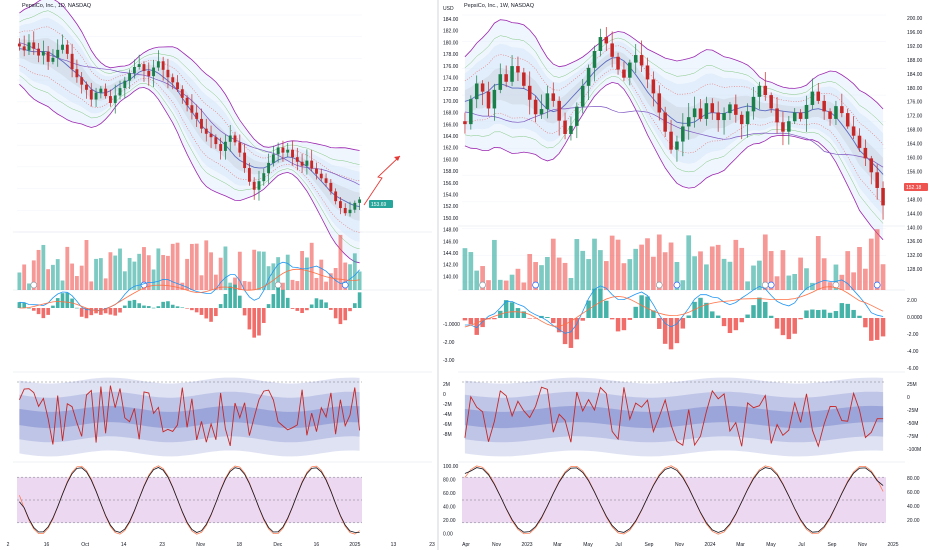  I want to click on flow-tick-left: -4M, so click(447, 415).